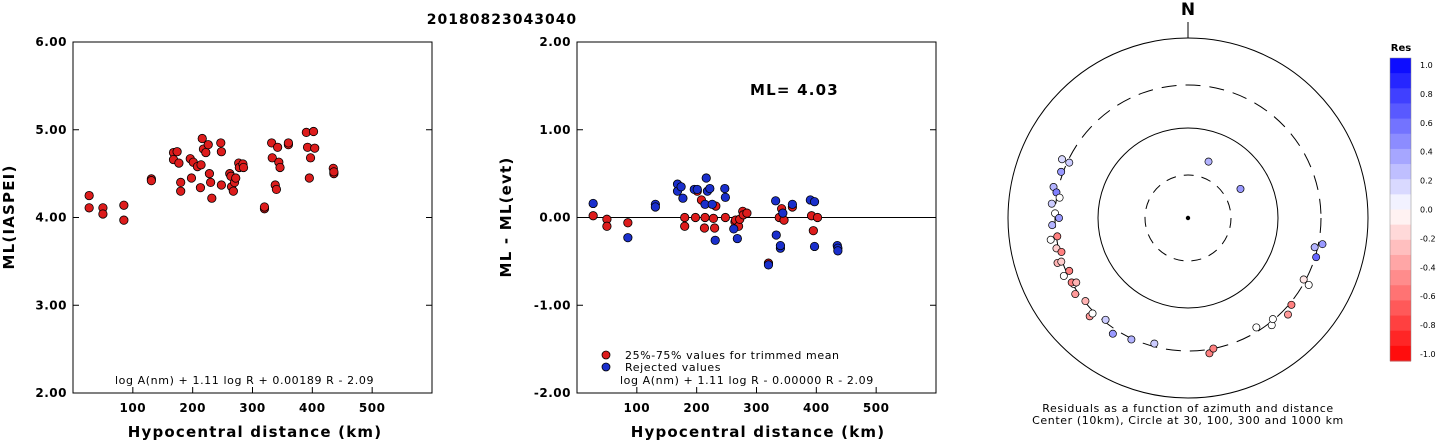 Image resolution: width=1437 pixels, height=441 pixels. I want to click on figure-title: 20180823043040, so click(502, 20).